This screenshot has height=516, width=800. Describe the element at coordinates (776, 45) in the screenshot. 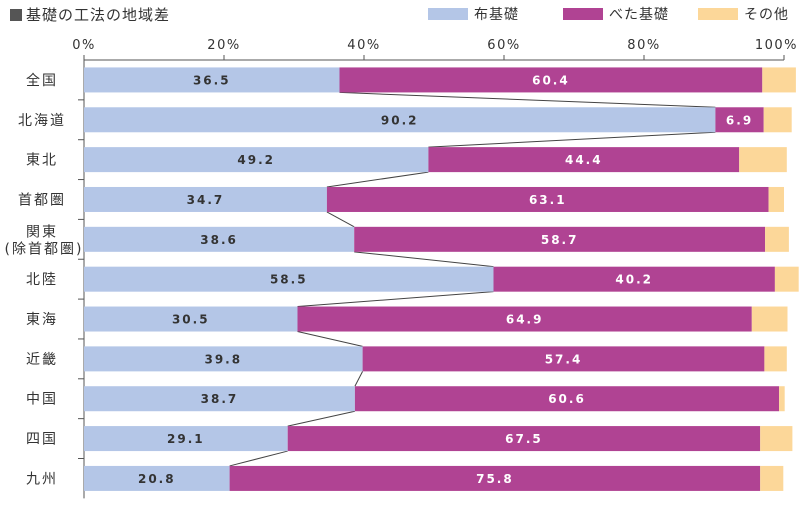

I see `x-tick-label: 100%` at that location.